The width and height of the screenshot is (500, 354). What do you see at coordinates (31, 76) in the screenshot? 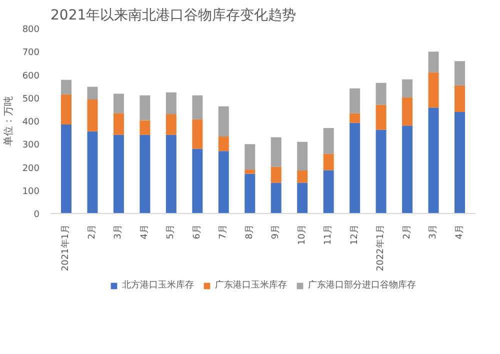
I see `y-tick-label: 600` at bounding box center [31, 76].